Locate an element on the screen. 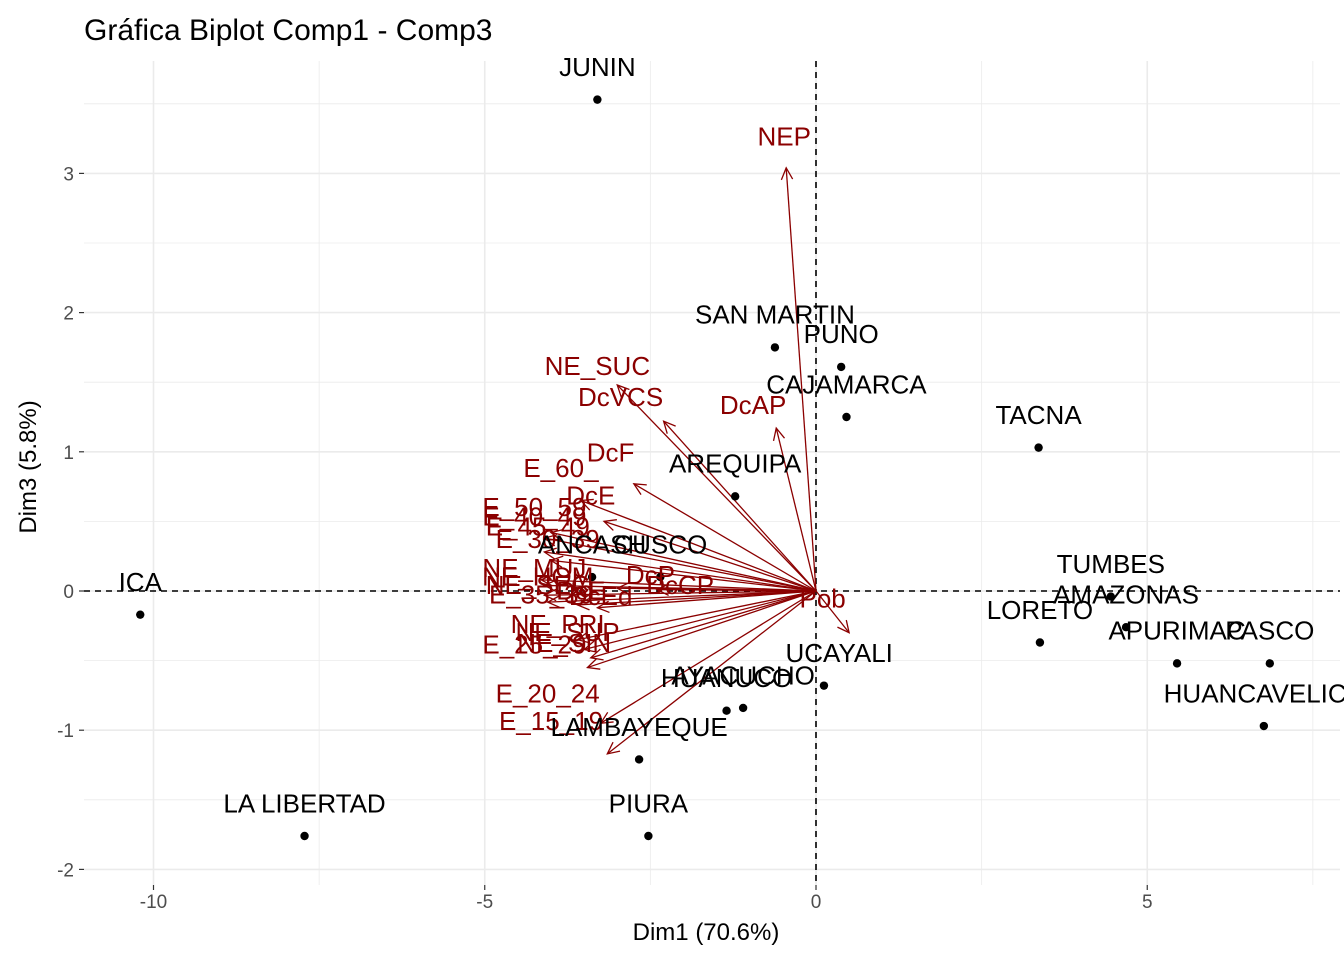 The image size is (1344, 960). individual-label: PIURA is located at coordinates (649, 803).